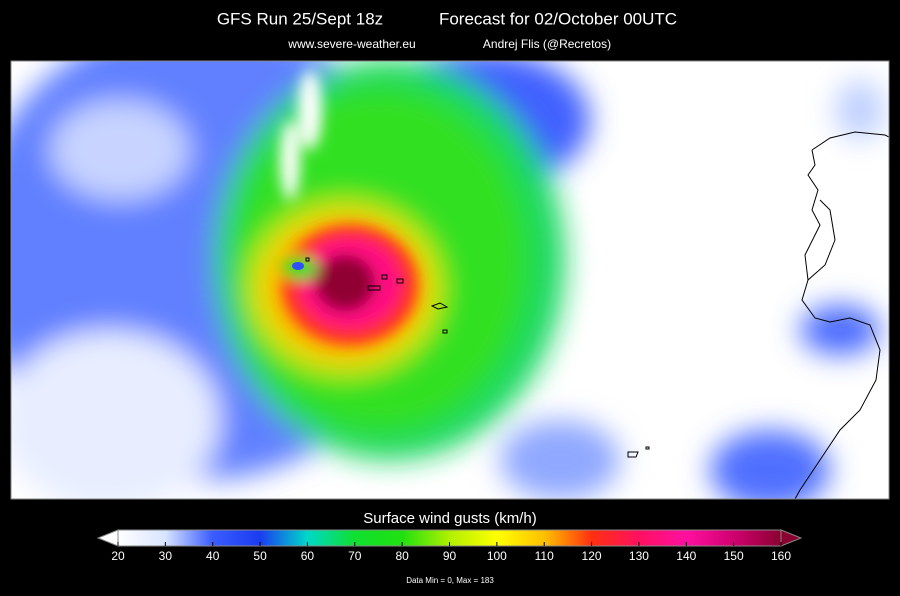 The width and height of the screenshot is (900, 596). What do you see at coordinates (686, 556) in the screenshot?
I see `colorbar-tick-label: 140` at bounding box center [686, 556].